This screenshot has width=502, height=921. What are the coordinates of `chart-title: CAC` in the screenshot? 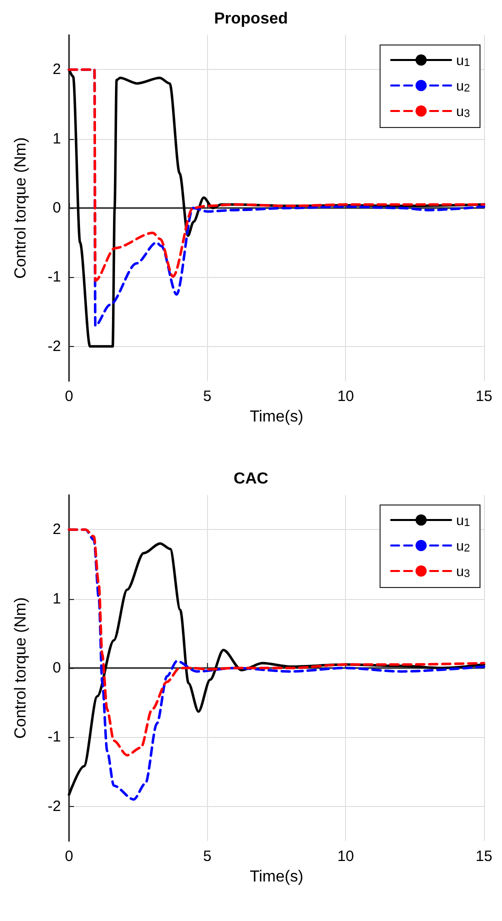 It's located at (251, 479).